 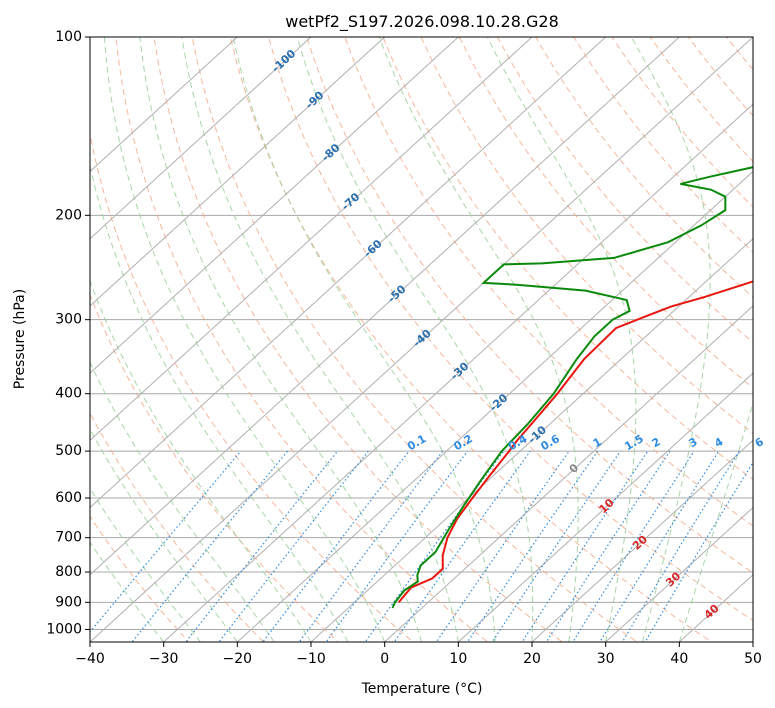 What do you see at coordinates (679, 659) in the screenshot?
I see `x-tick-label: 40` at bounding box center [679, 659].